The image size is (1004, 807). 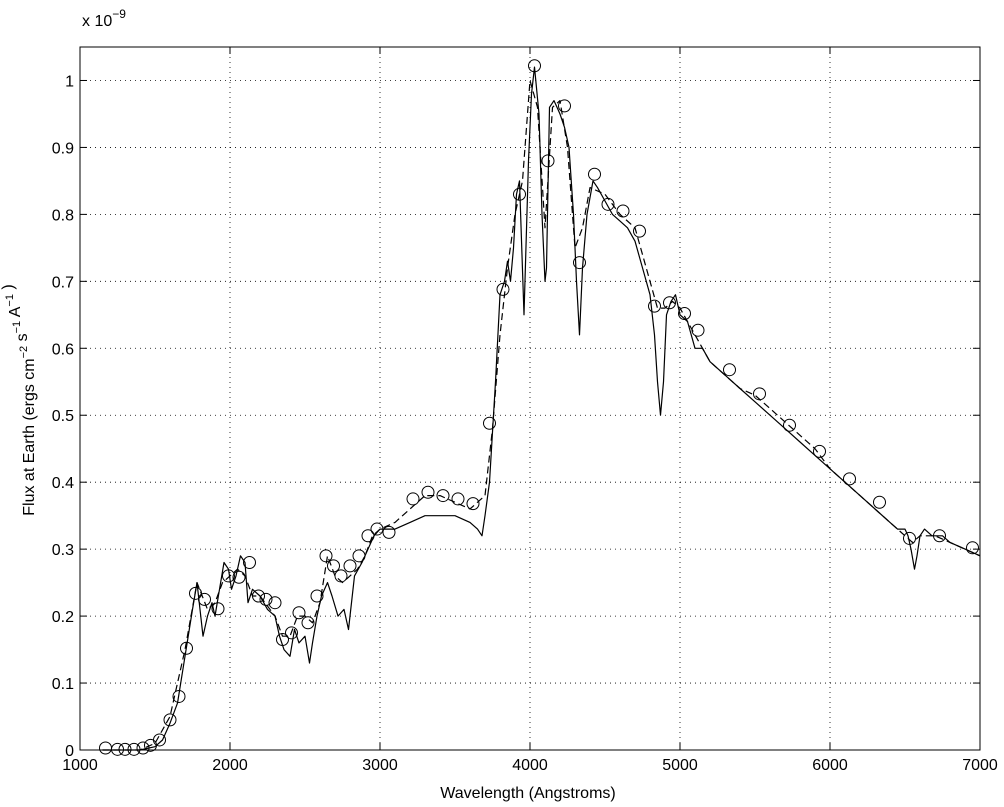 What do you see at coordinates (63, 550) in the screenshot?
I see `y-tick-label: 0.3` at bounding box center [63, 550].